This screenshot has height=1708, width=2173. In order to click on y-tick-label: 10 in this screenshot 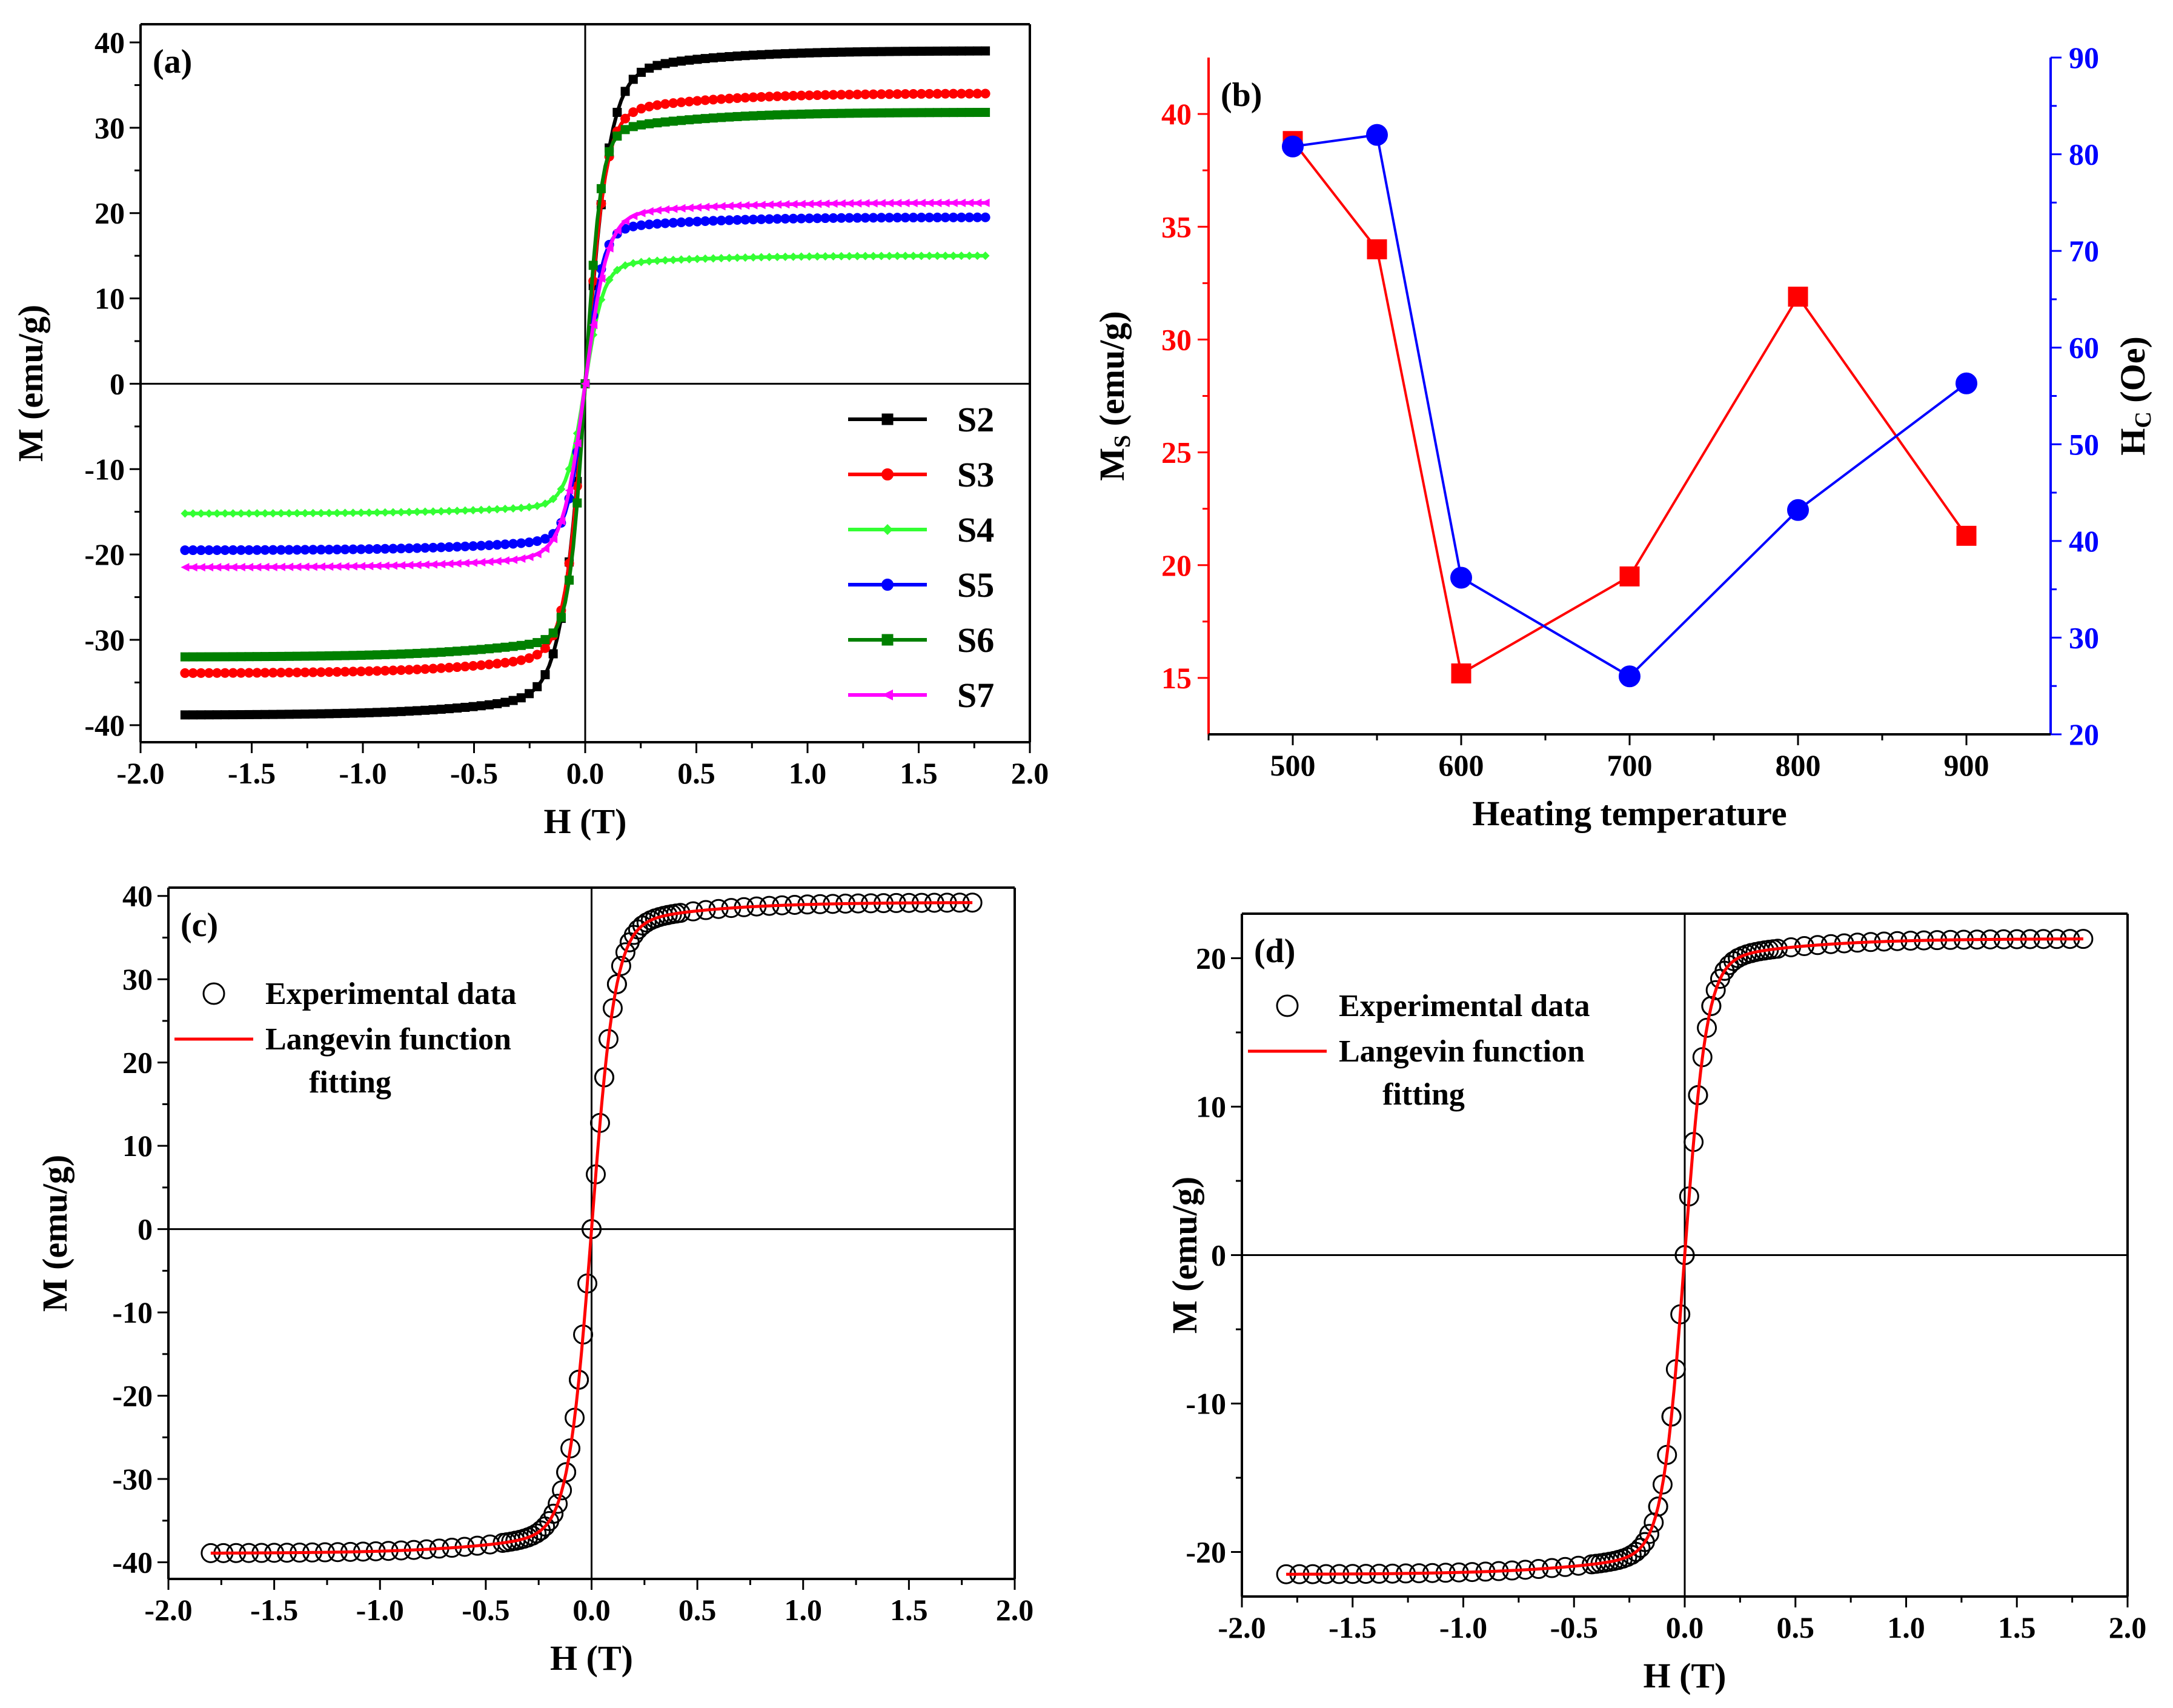, I will do `click(137, 1146)`.